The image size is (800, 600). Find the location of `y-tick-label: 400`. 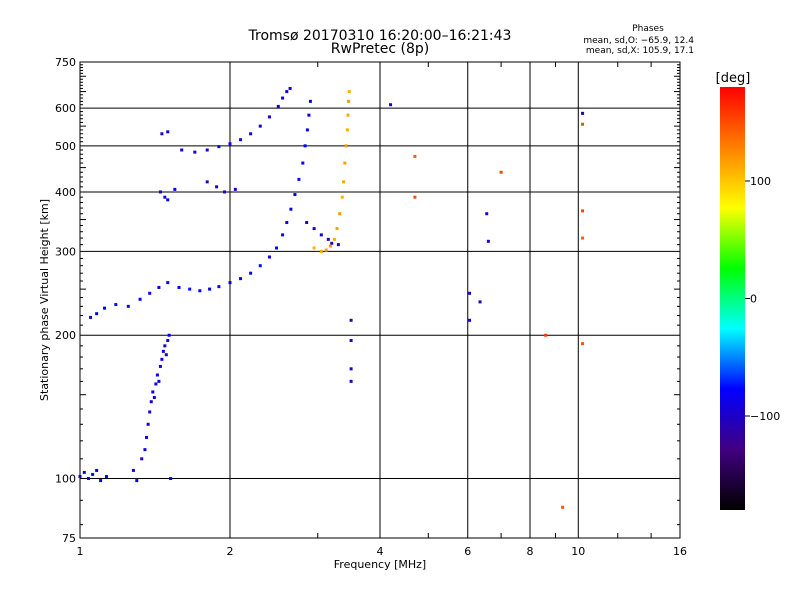

y-tick-label: 400 is located at coordinates (65, 192).